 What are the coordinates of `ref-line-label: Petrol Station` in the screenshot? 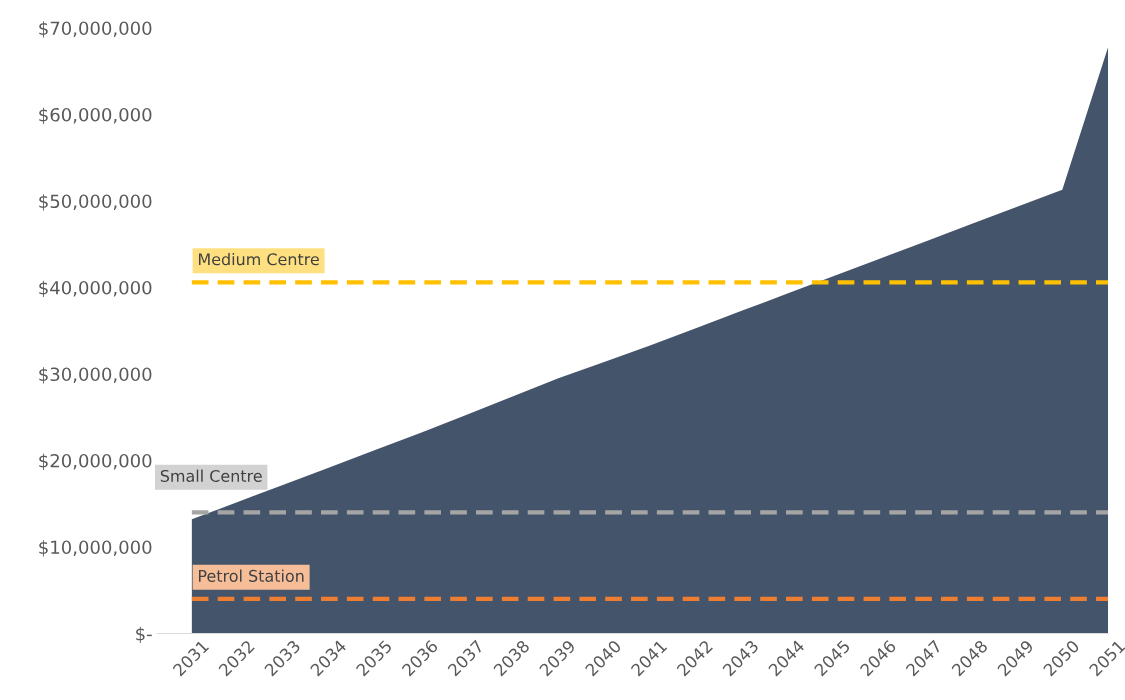 It's located at (251, 575).